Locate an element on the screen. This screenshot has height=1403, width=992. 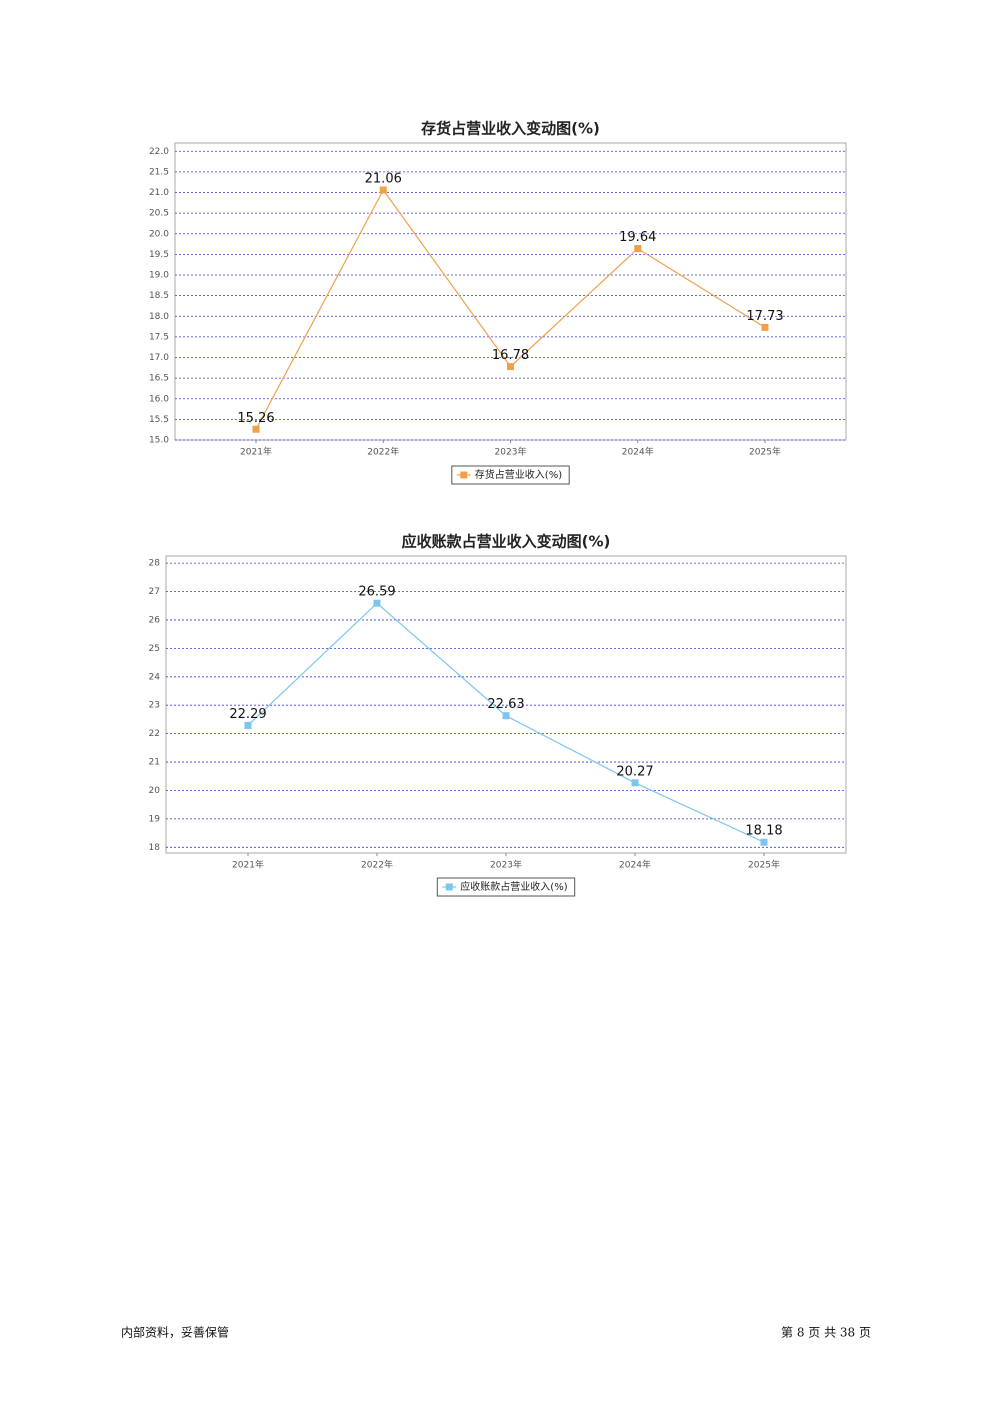
y-tick-label: 19.0 is located at coordinates (159, 276).